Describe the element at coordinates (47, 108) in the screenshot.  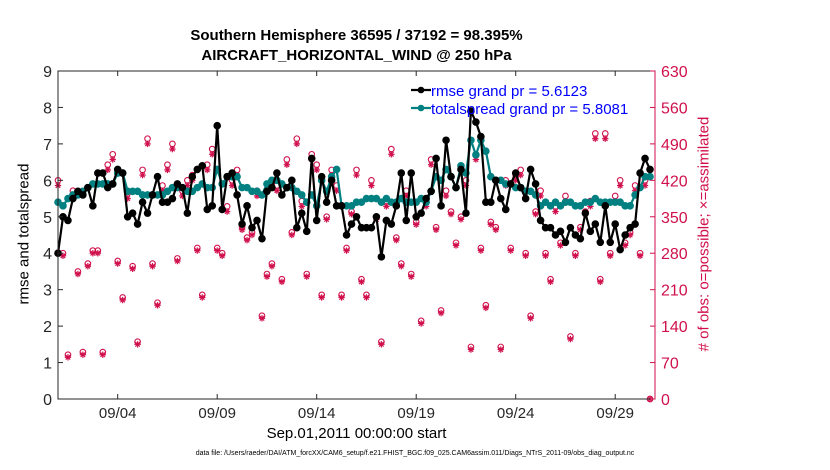
I see `y-tick-label: 8` at that location.